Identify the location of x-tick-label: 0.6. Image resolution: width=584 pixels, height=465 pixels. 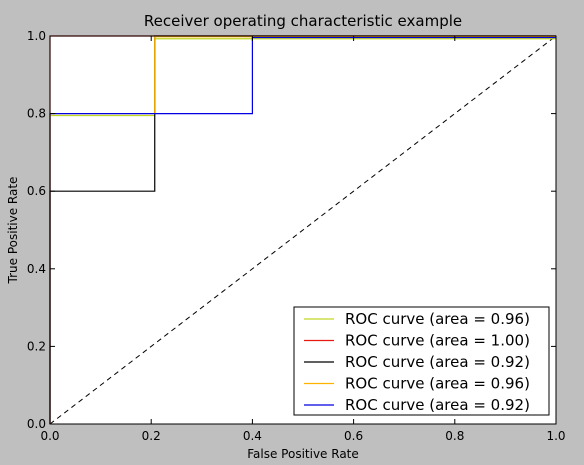
(353, 436).